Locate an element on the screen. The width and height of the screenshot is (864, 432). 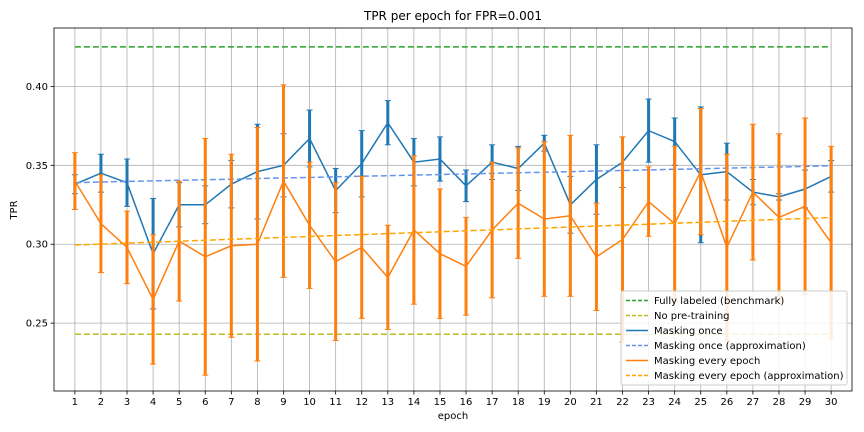
x-tick-label: 23 is located at coordinates (648, 402).